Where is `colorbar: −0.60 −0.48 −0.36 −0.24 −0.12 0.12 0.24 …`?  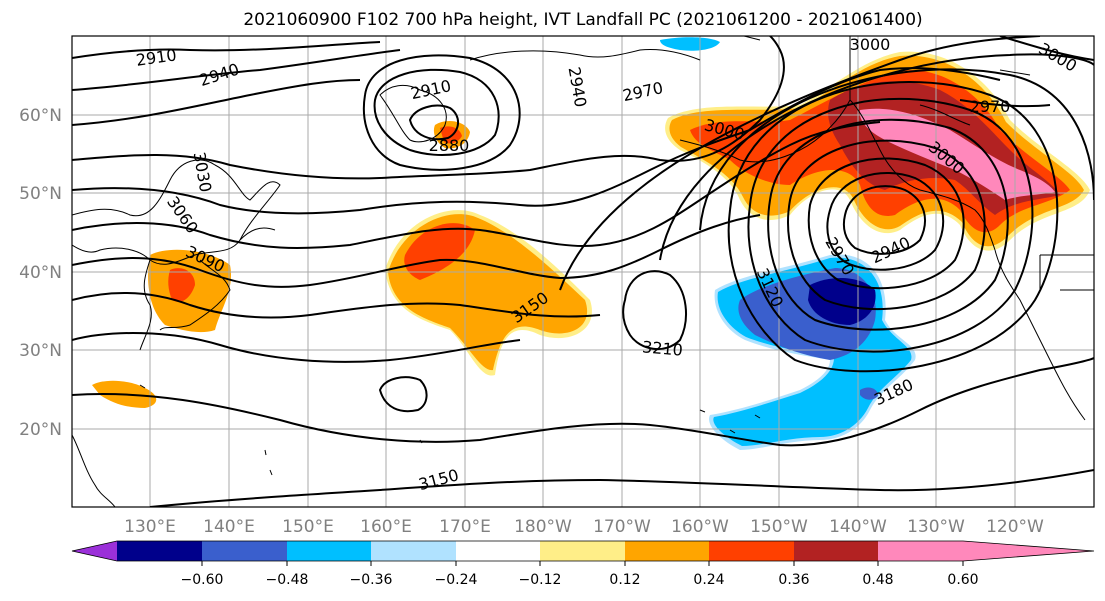
colorbar: −0.60 −0.48 −0.36 −0.24 −0.12 0.12 0.24 … is located at coordinates (583, 564).